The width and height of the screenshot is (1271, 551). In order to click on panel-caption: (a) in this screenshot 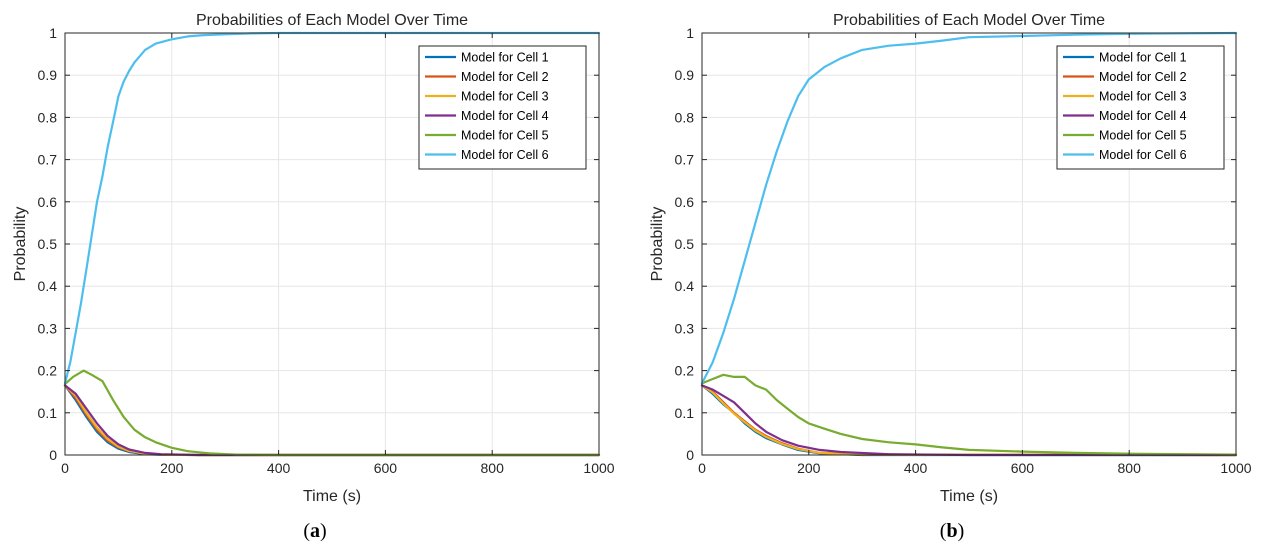, I will do `click(314, 531)`.